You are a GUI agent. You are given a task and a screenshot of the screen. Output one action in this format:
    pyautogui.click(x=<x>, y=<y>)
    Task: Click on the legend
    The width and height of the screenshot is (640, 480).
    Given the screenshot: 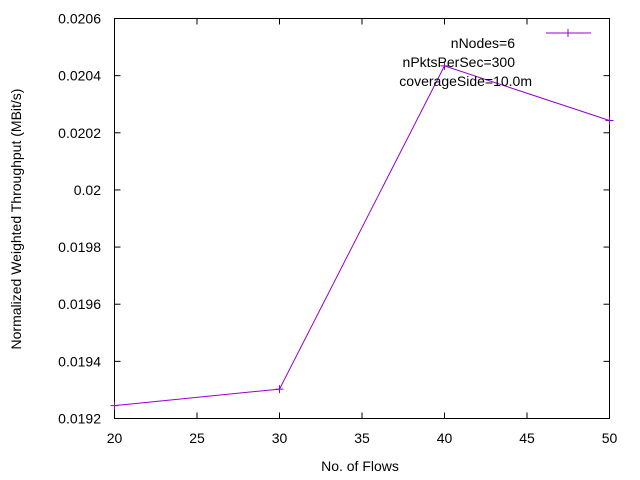 What is the action you would take?
    pyautogui.click(x=568, y=33)
    